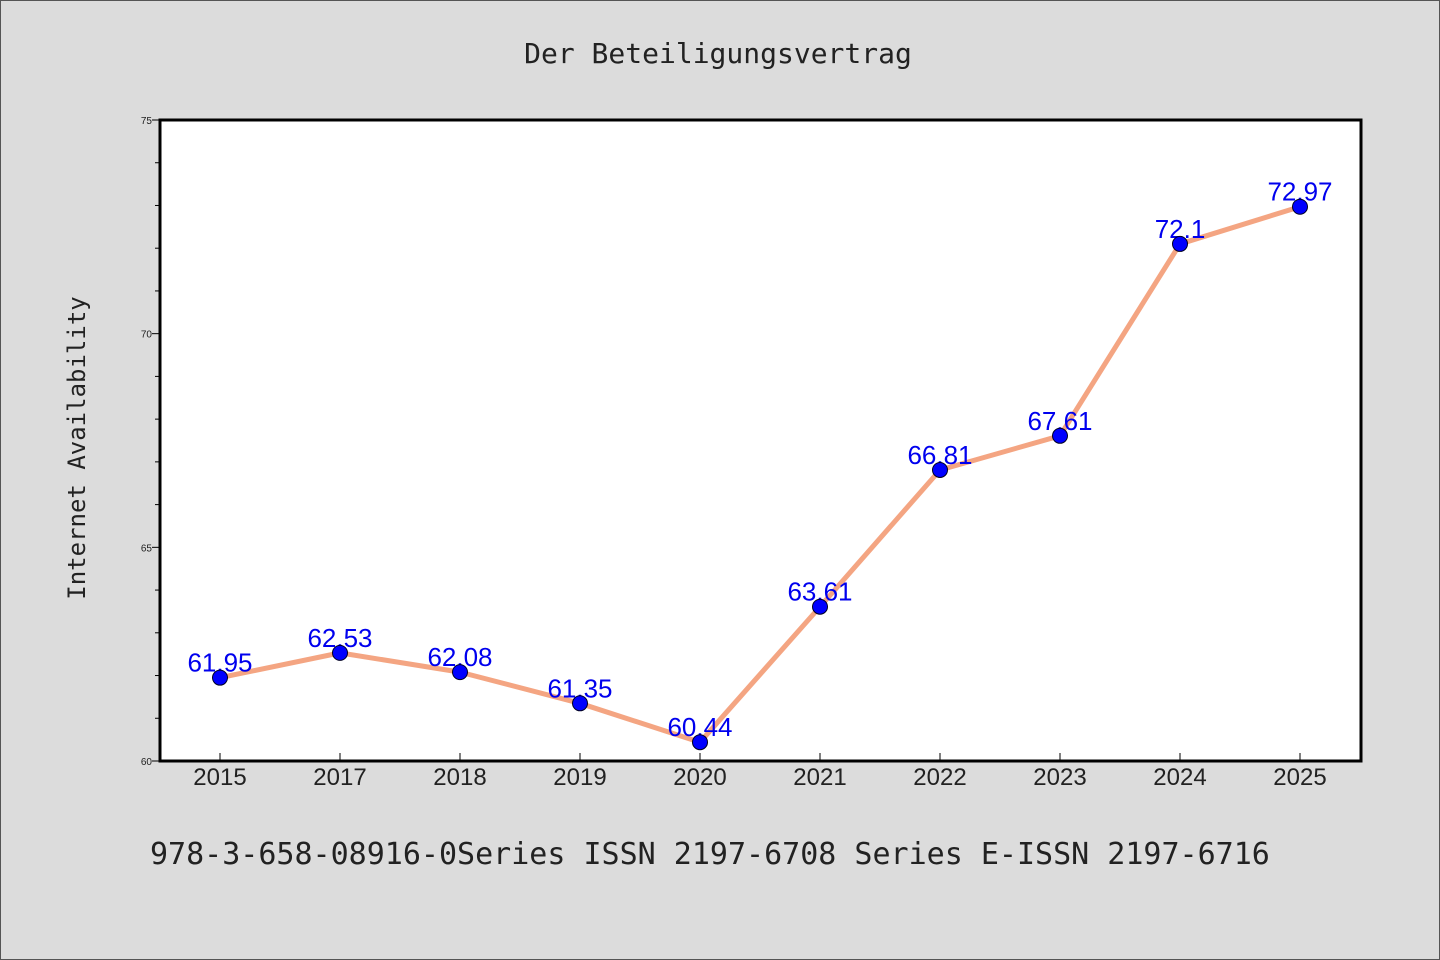 This screenshot has width=1440, height=960. What do you see at coordinates (459, 777) in the screenshot?
I see `x-tick-label: 2018` at bounding box center [459, 777].